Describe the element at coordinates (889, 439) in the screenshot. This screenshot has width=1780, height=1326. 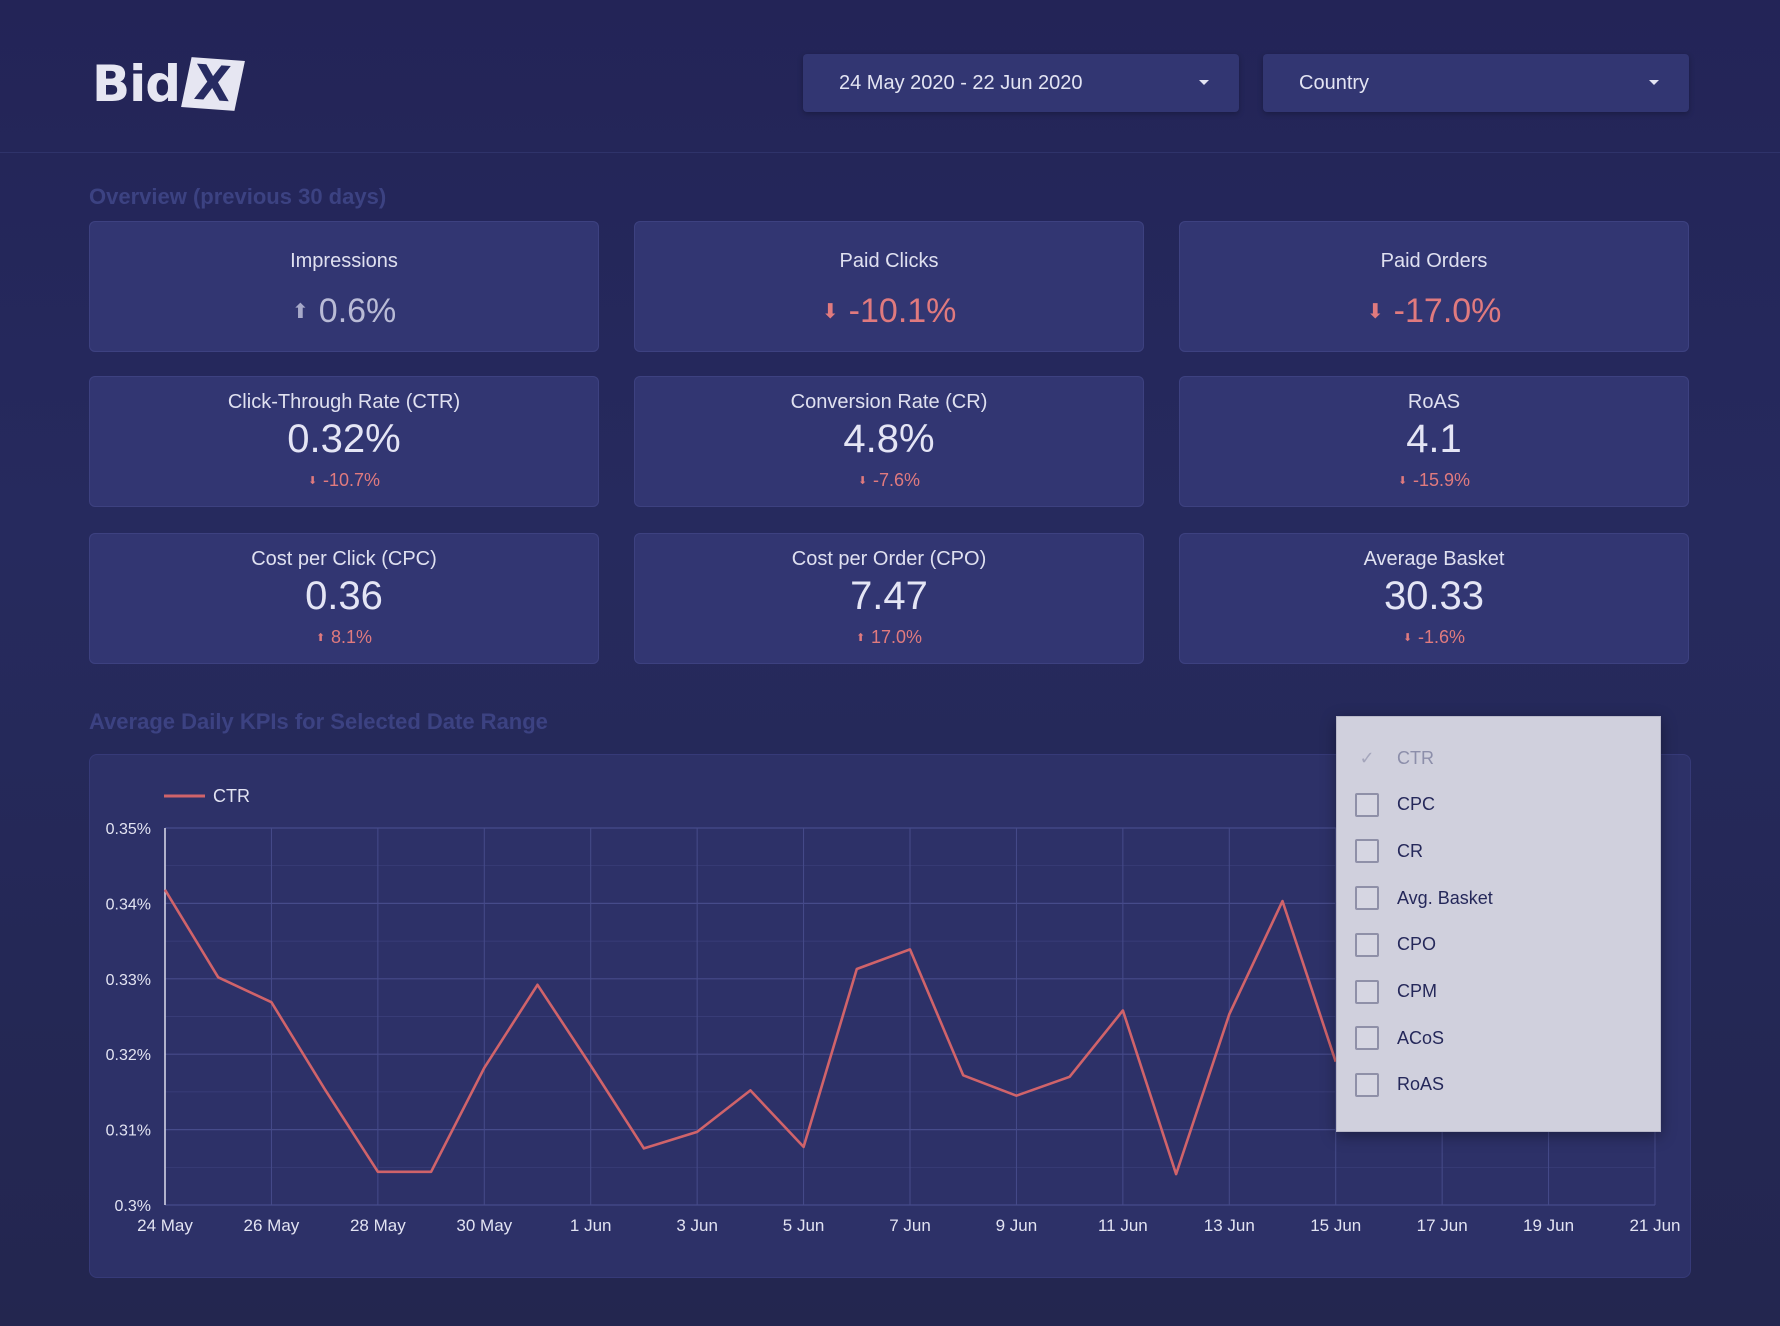
I see `kpi-value: 4.8%` at that location.